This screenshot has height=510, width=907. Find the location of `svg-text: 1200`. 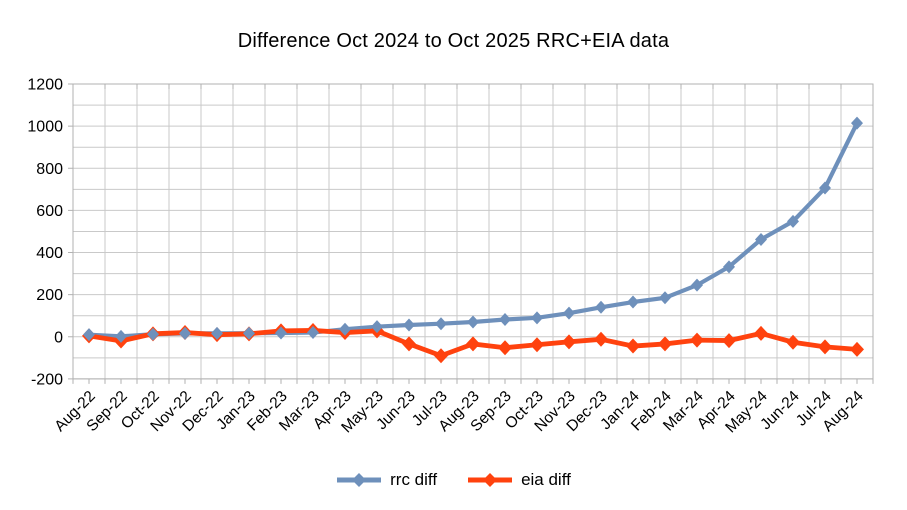

svg-text: 1200 is located at coordinates (45, 85).